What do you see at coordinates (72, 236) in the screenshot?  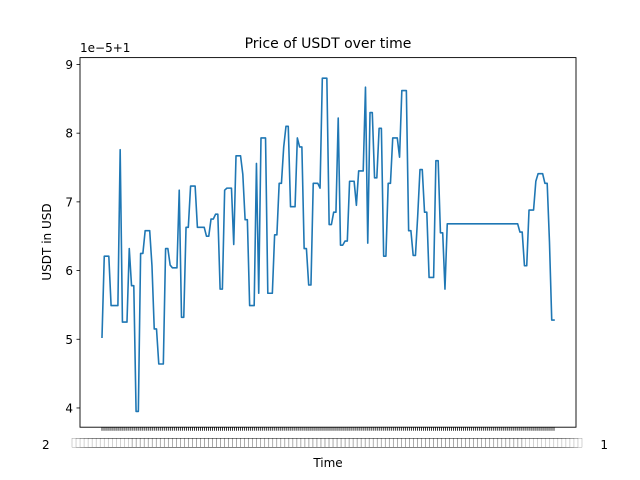 I see `y-axis-ticks: 4 5 6 7 8 9` at bounding box center [72, 236].